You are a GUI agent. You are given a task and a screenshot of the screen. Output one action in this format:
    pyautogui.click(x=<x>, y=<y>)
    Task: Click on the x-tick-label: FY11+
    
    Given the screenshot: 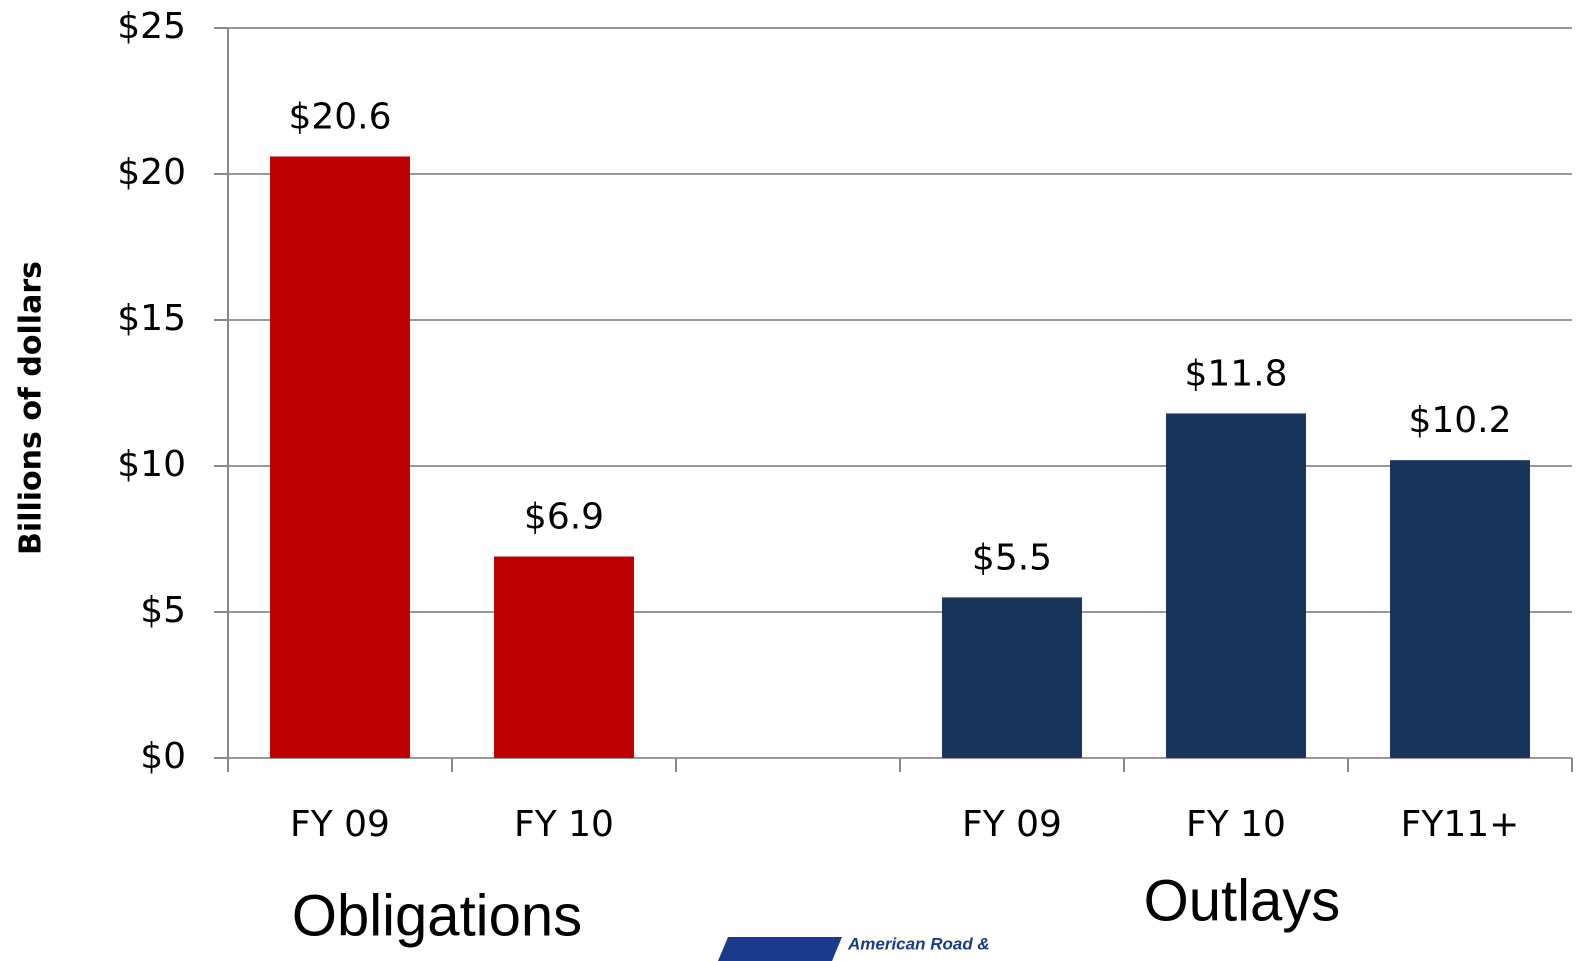 What is the action you would take?
    pyautogui.click(x=1460, y=824)
    